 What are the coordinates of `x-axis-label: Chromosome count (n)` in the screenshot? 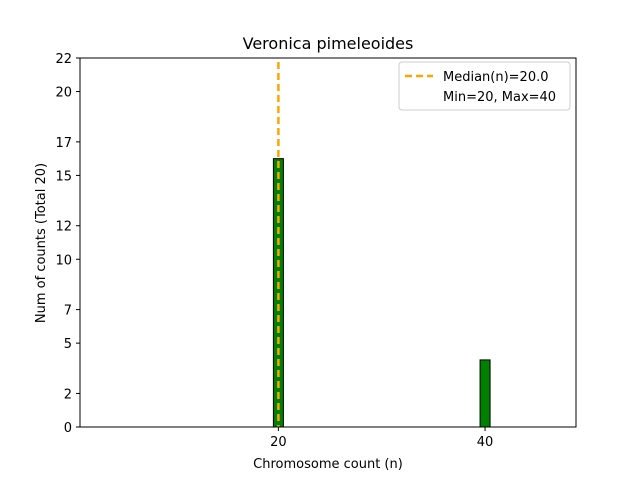 It's located at (328, 464).